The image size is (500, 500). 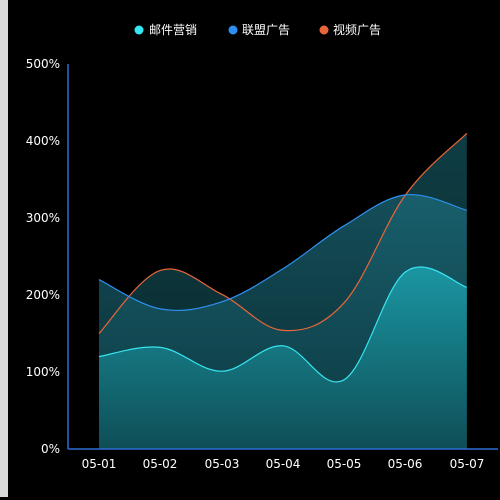 What do you see at coordinates (43, 64) in the screenshot?
I see `y-tick-5: 500%` at bounding box center [43, 64].